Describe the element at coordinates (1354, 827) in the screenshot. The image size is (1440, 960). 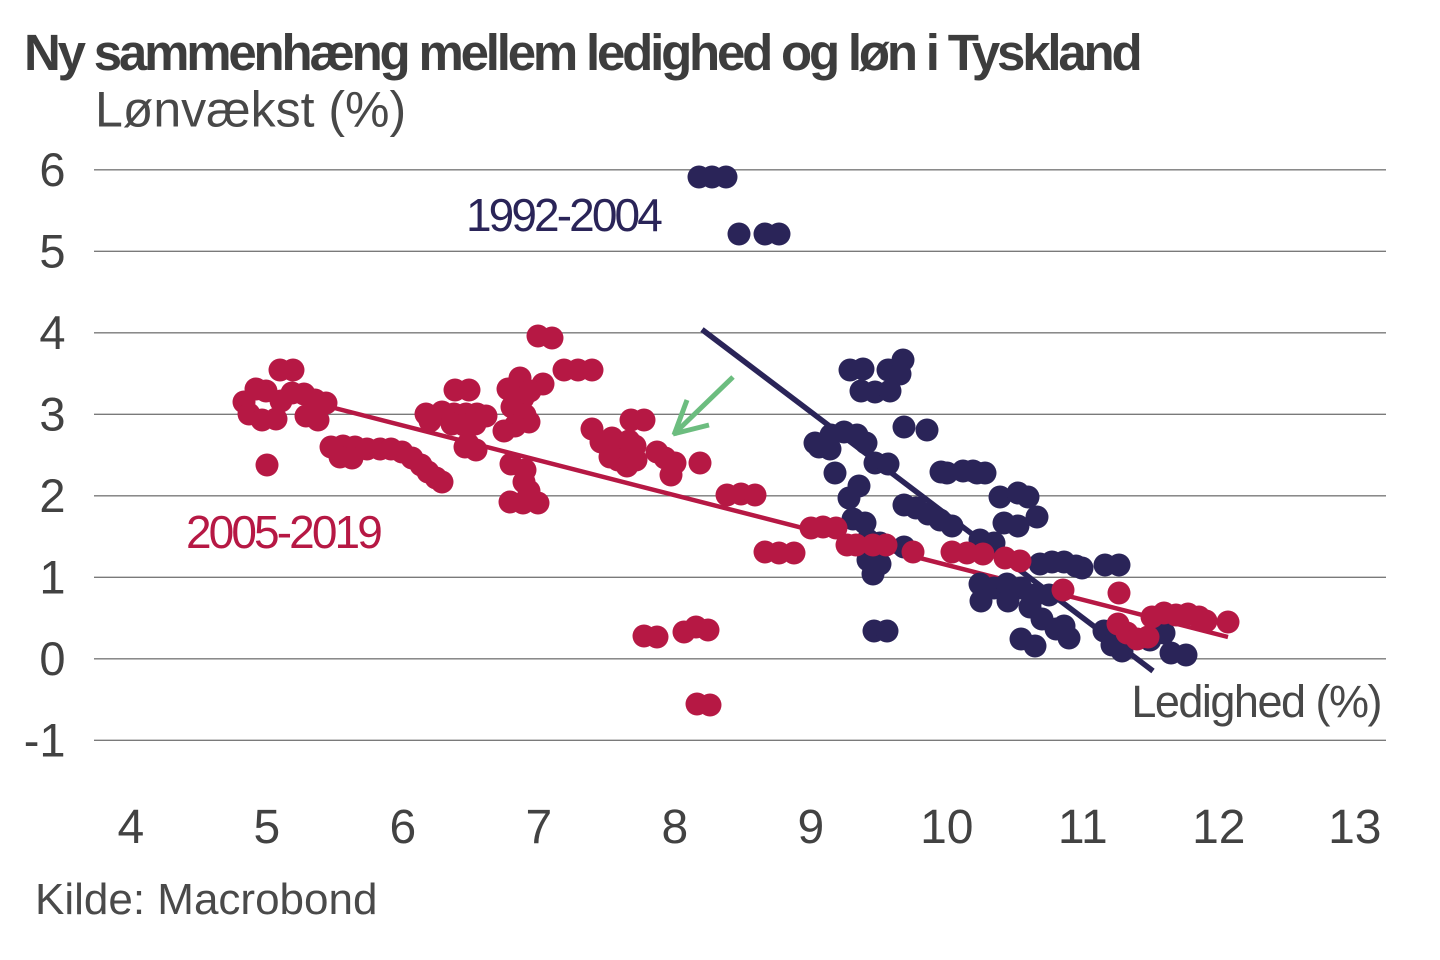
I see `svg-text: 13` at that location.